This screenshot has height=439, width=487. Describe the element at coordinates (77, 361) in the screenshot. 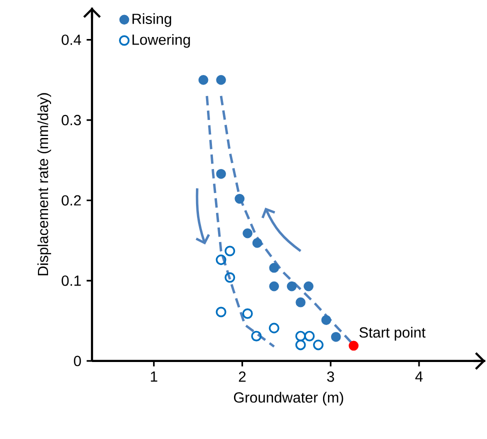

I see `y-tick-label: 0` at that location.